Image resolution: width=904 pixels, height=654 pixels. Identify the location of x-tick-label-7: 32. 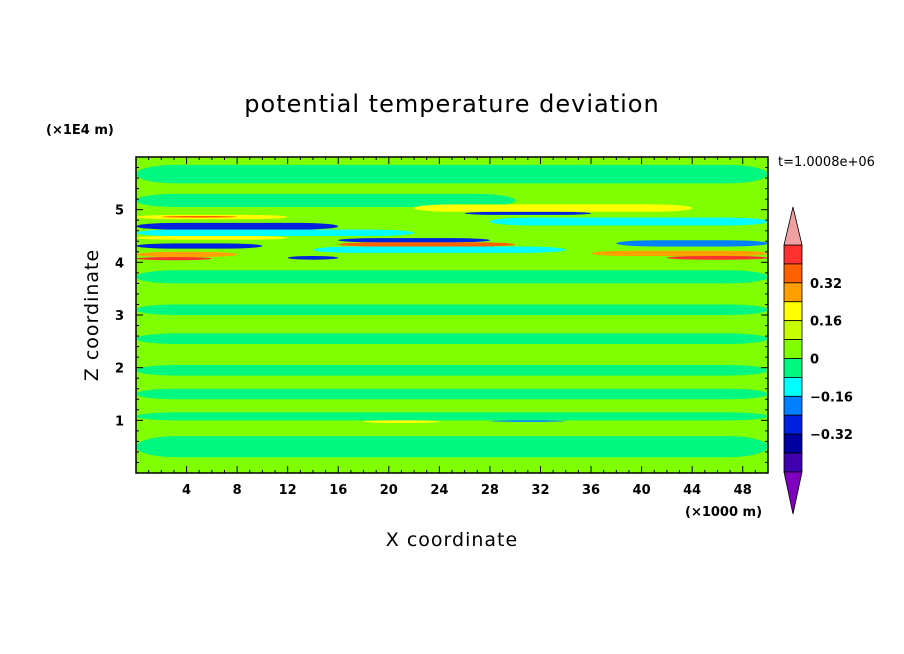
(540, 490).